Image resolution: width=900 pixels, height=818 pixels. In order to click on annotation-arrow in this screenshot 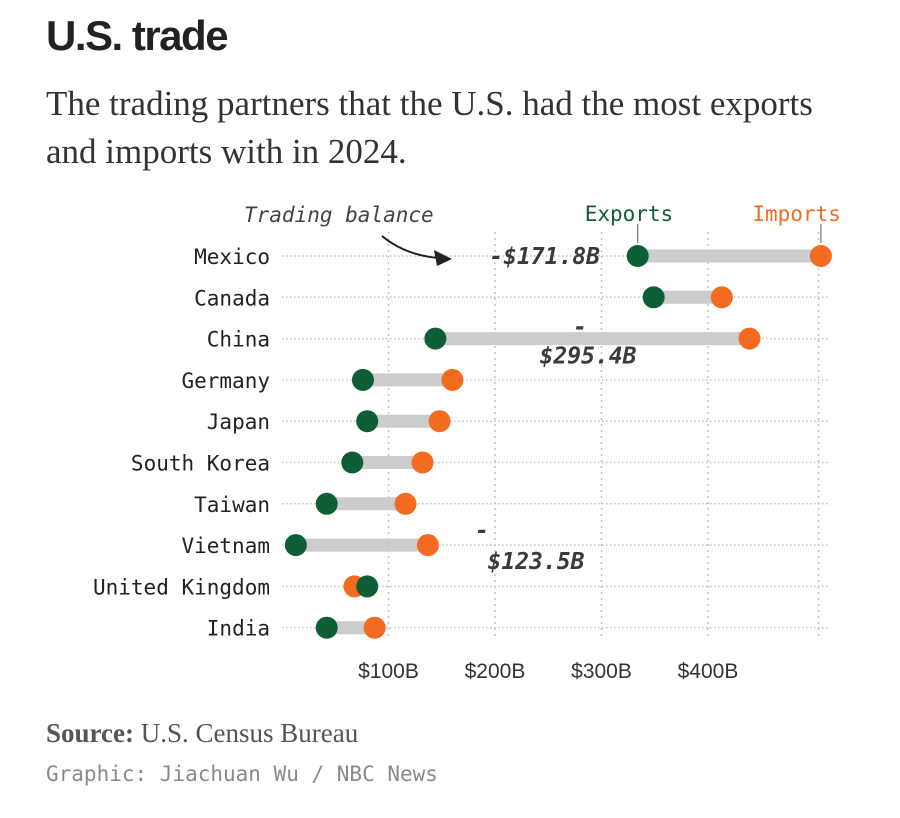, I will do `click(410, 247)`.